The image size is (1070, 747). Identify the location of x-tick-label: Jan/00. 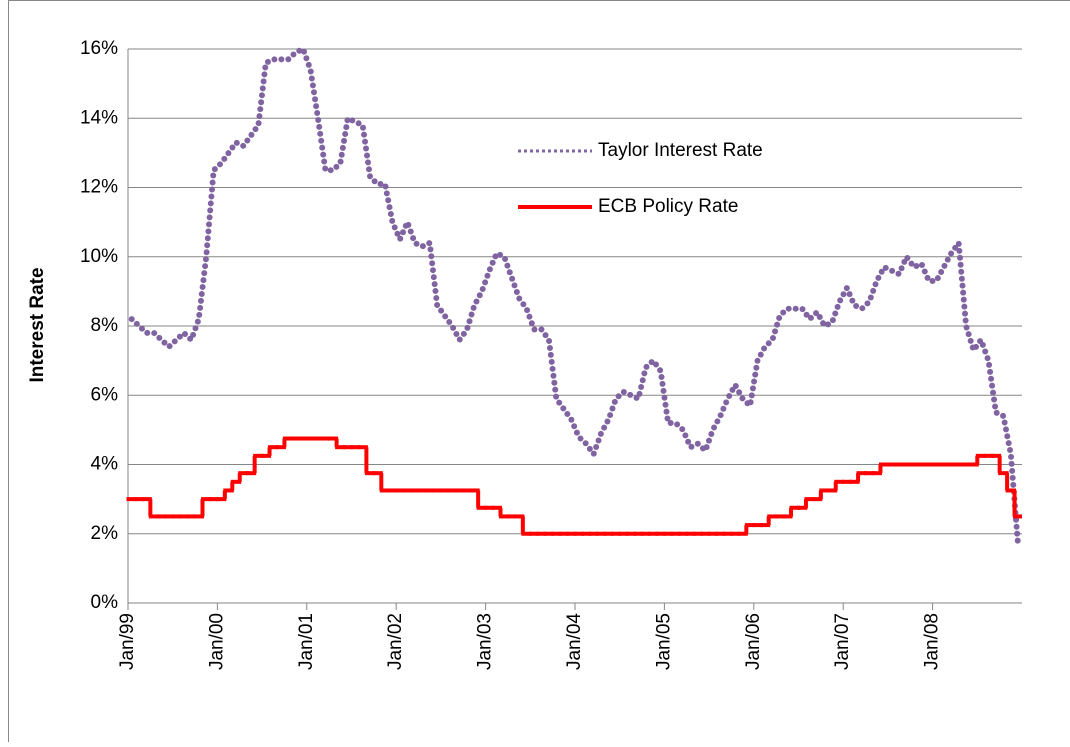
(216, 641).